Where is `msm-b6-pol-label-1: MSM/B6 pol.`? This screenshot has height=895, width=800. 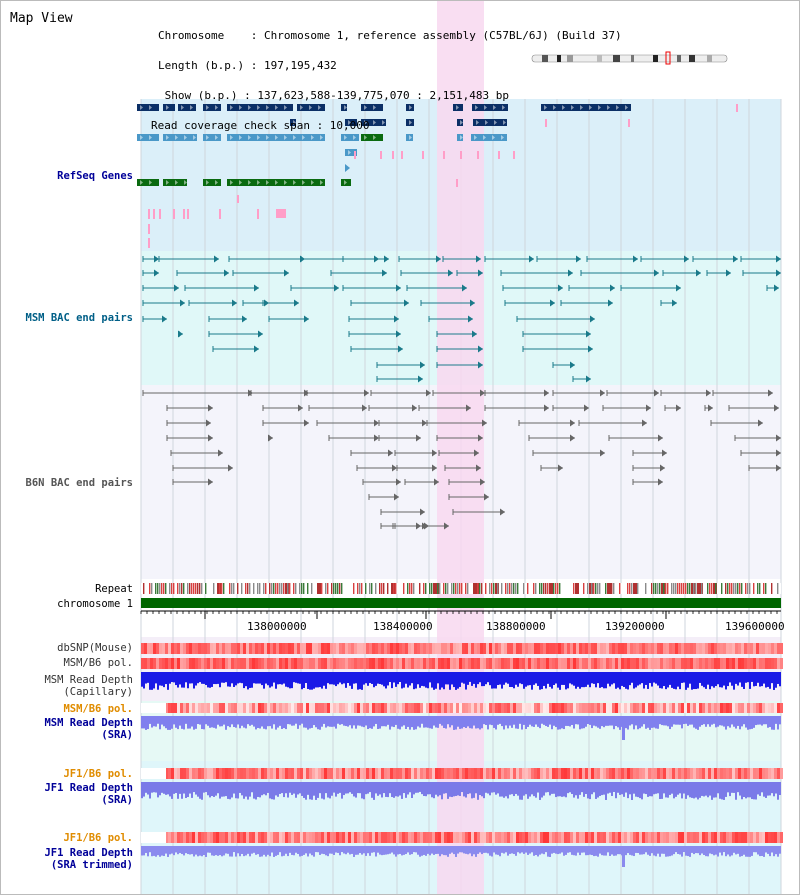 msm-b6-pol-label-1: MSM/B6 pol. is located at coordinates (98, 663).